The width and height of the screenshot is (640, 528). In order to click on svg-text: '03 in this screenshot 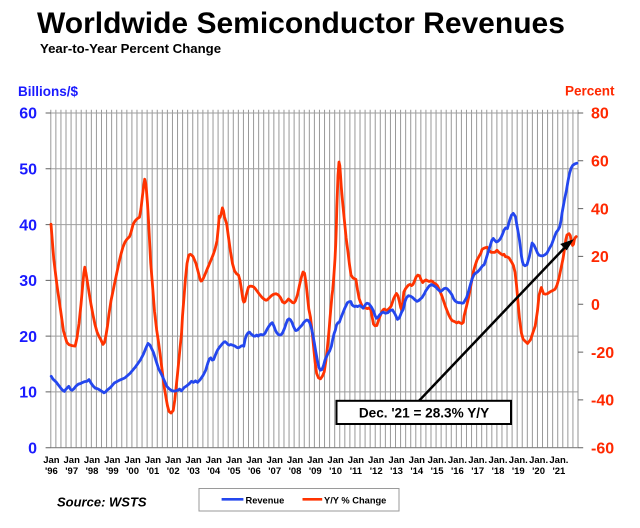, I will do `click(193, 471)`.